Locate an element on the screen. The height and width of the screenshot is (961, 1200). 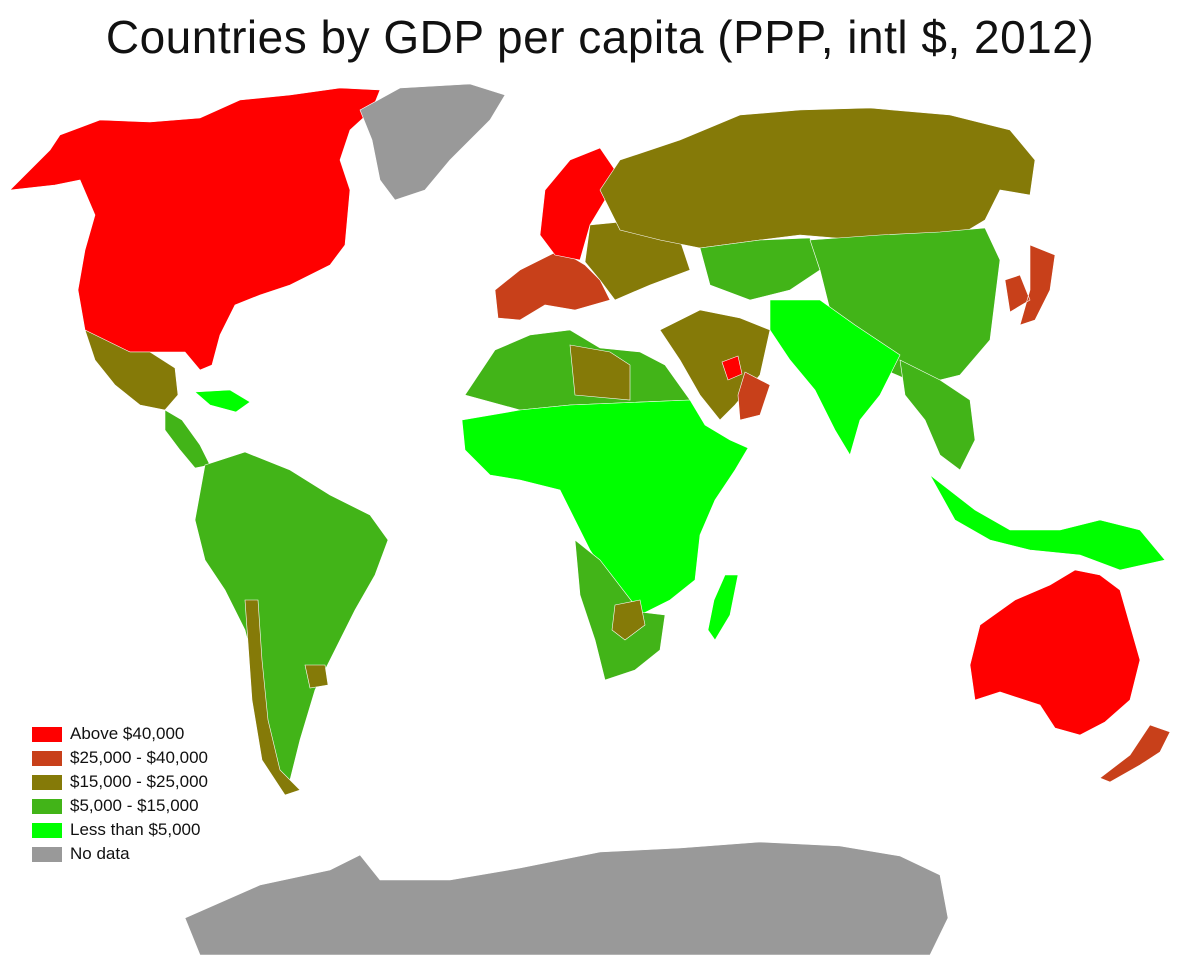
legend-item: $5,000 - $15,000 is located at coordinates (120, 806).